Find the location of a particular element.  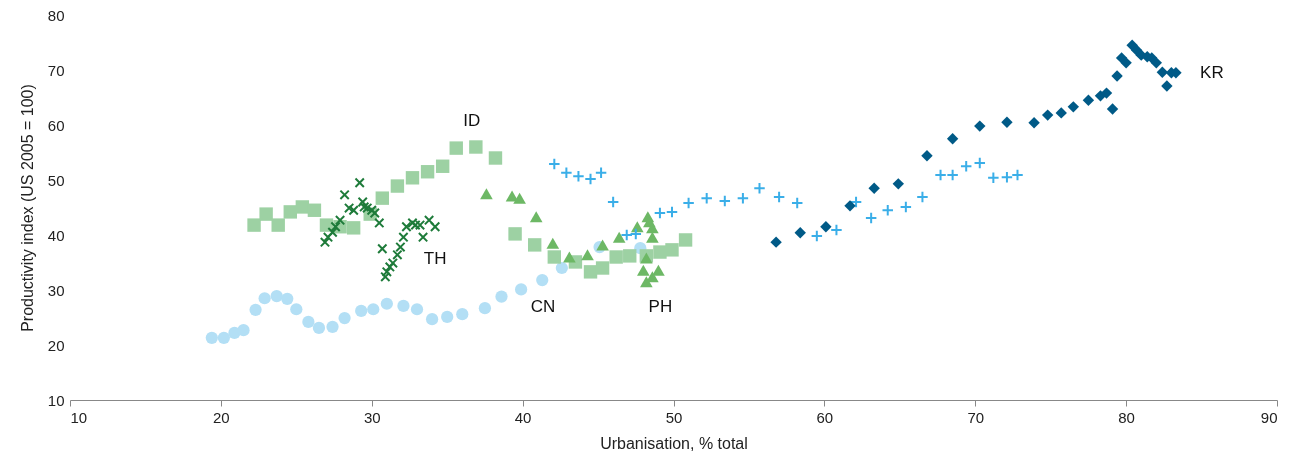

series-label: KR is located at coordinates (1212, 72).